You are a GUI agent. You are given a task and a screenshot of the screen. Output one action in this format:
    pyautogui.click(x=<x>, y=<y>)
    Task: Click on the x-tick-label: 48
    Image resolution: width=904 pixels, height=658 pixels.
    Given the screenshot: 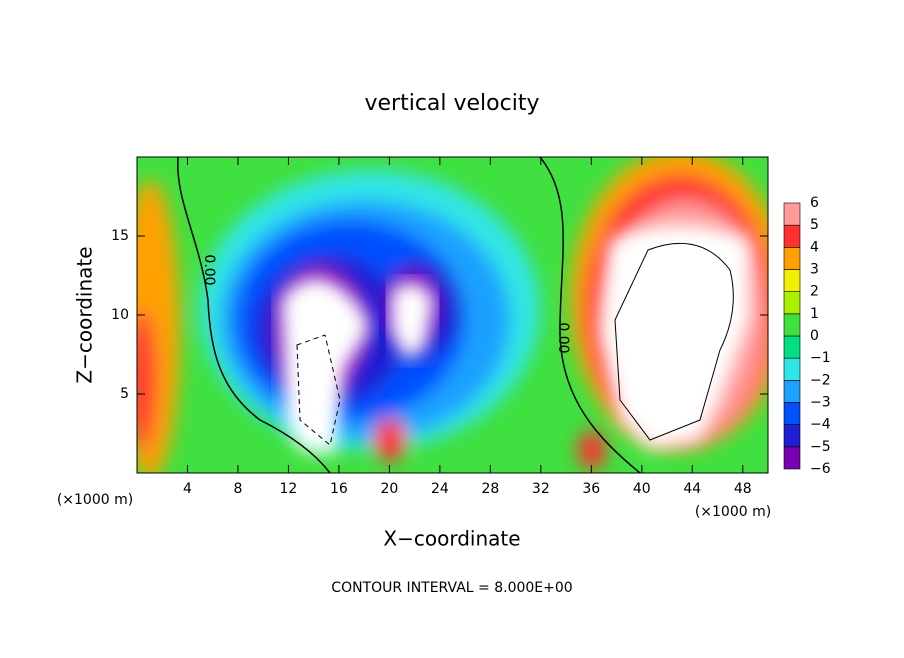 What is the action you would take?
    pyautogui.click(x=743, y=489)
    